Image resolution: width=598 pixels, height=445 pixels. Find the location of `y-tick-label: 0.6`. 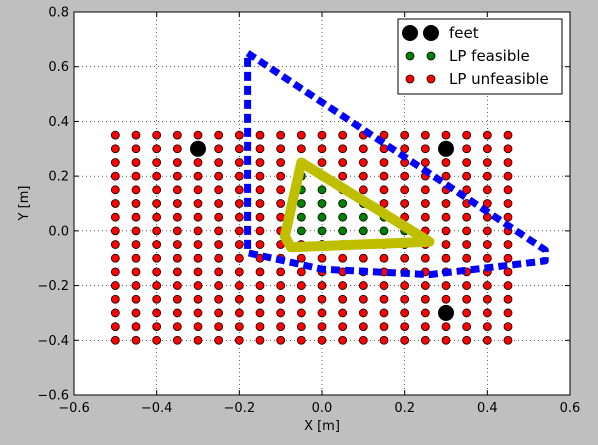

y-tick-label: 0.6 is located at coordinates (58, 67).